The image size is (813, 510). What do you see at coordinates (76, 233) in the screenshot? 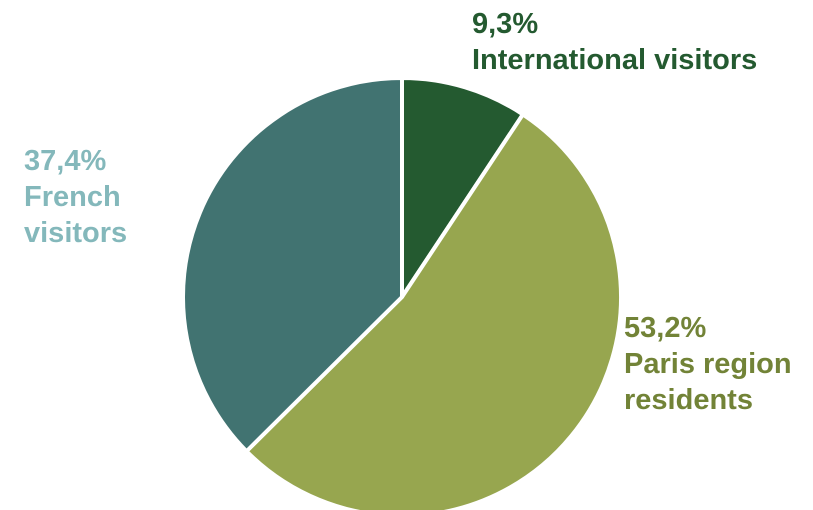
I see `name-french-line2: visitors` at bounding box center [76, 233].